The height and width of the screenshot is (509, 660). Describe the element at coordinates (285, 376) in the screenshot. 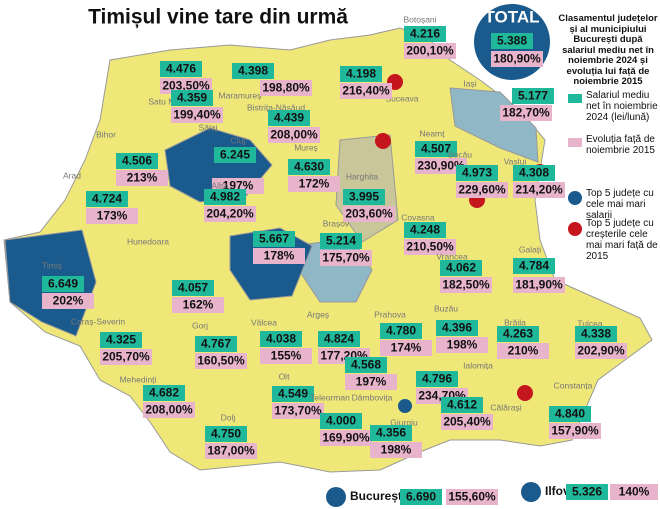

I see `county-name: Olt` at that location.